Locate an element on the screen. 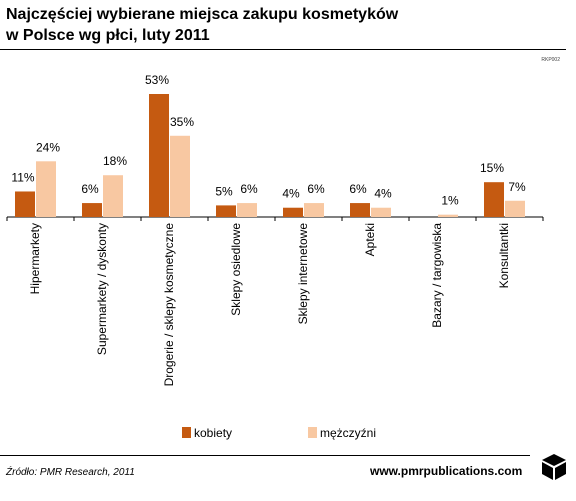  pmr-cube-icon is located at coordinates (554, 467).